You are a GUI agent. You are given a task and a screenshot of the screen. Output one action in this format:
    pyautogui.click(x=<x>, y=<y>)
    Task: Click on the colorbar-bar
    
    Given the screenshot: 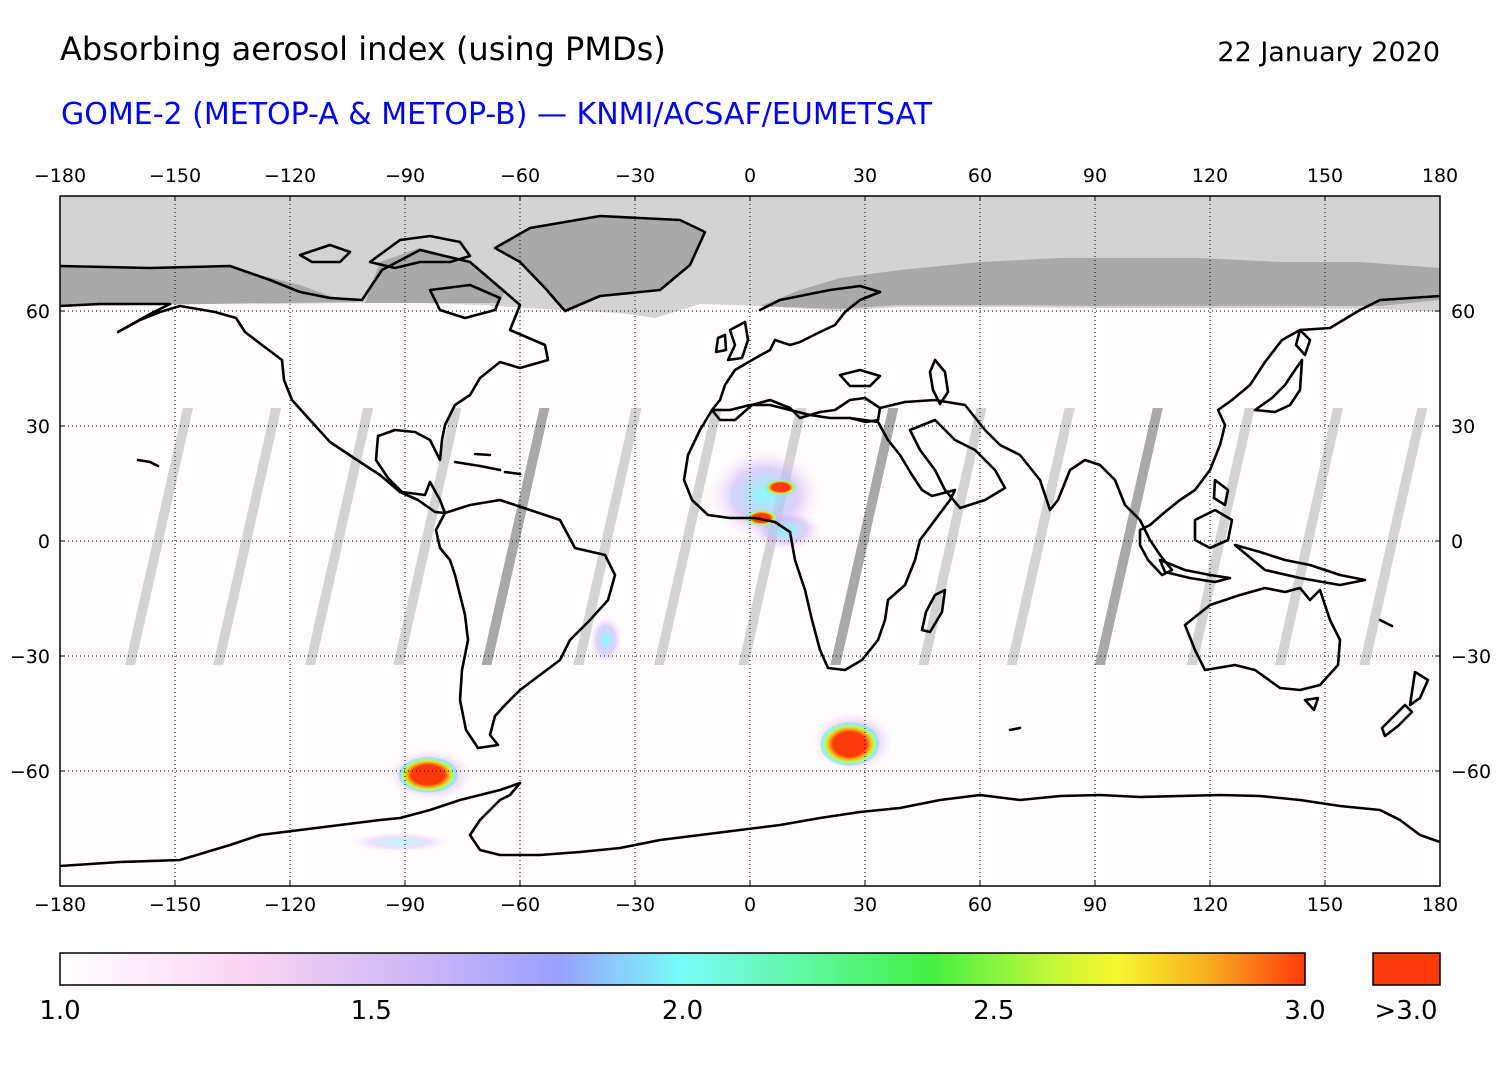 What is the action you would take?
    pyautogui.click(x=682, y=969)
    